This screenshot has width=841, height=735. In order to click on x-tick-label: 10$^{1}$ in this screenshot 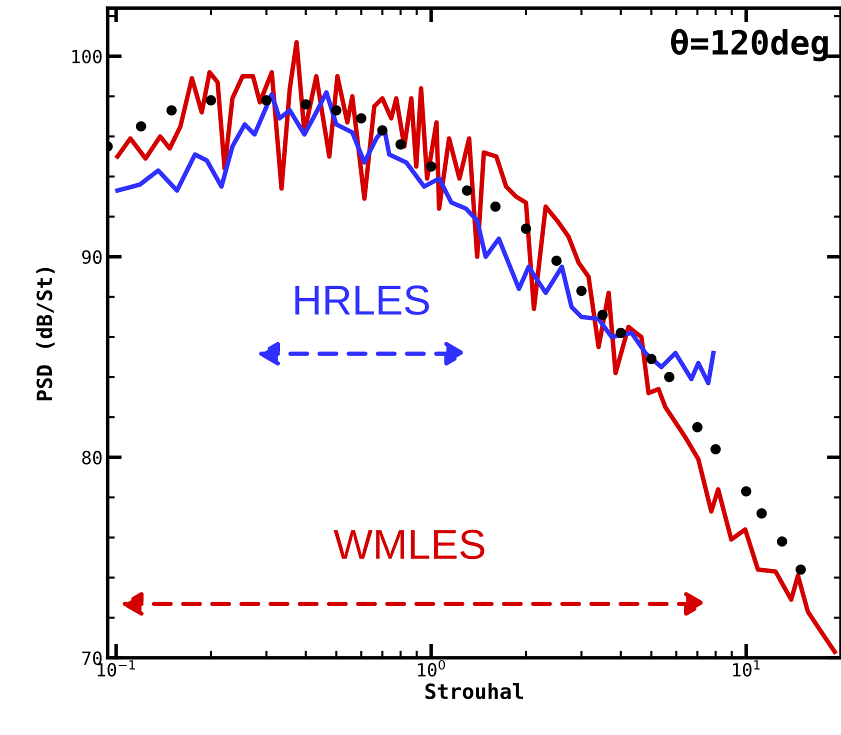, I will do `click(746, 668)`.